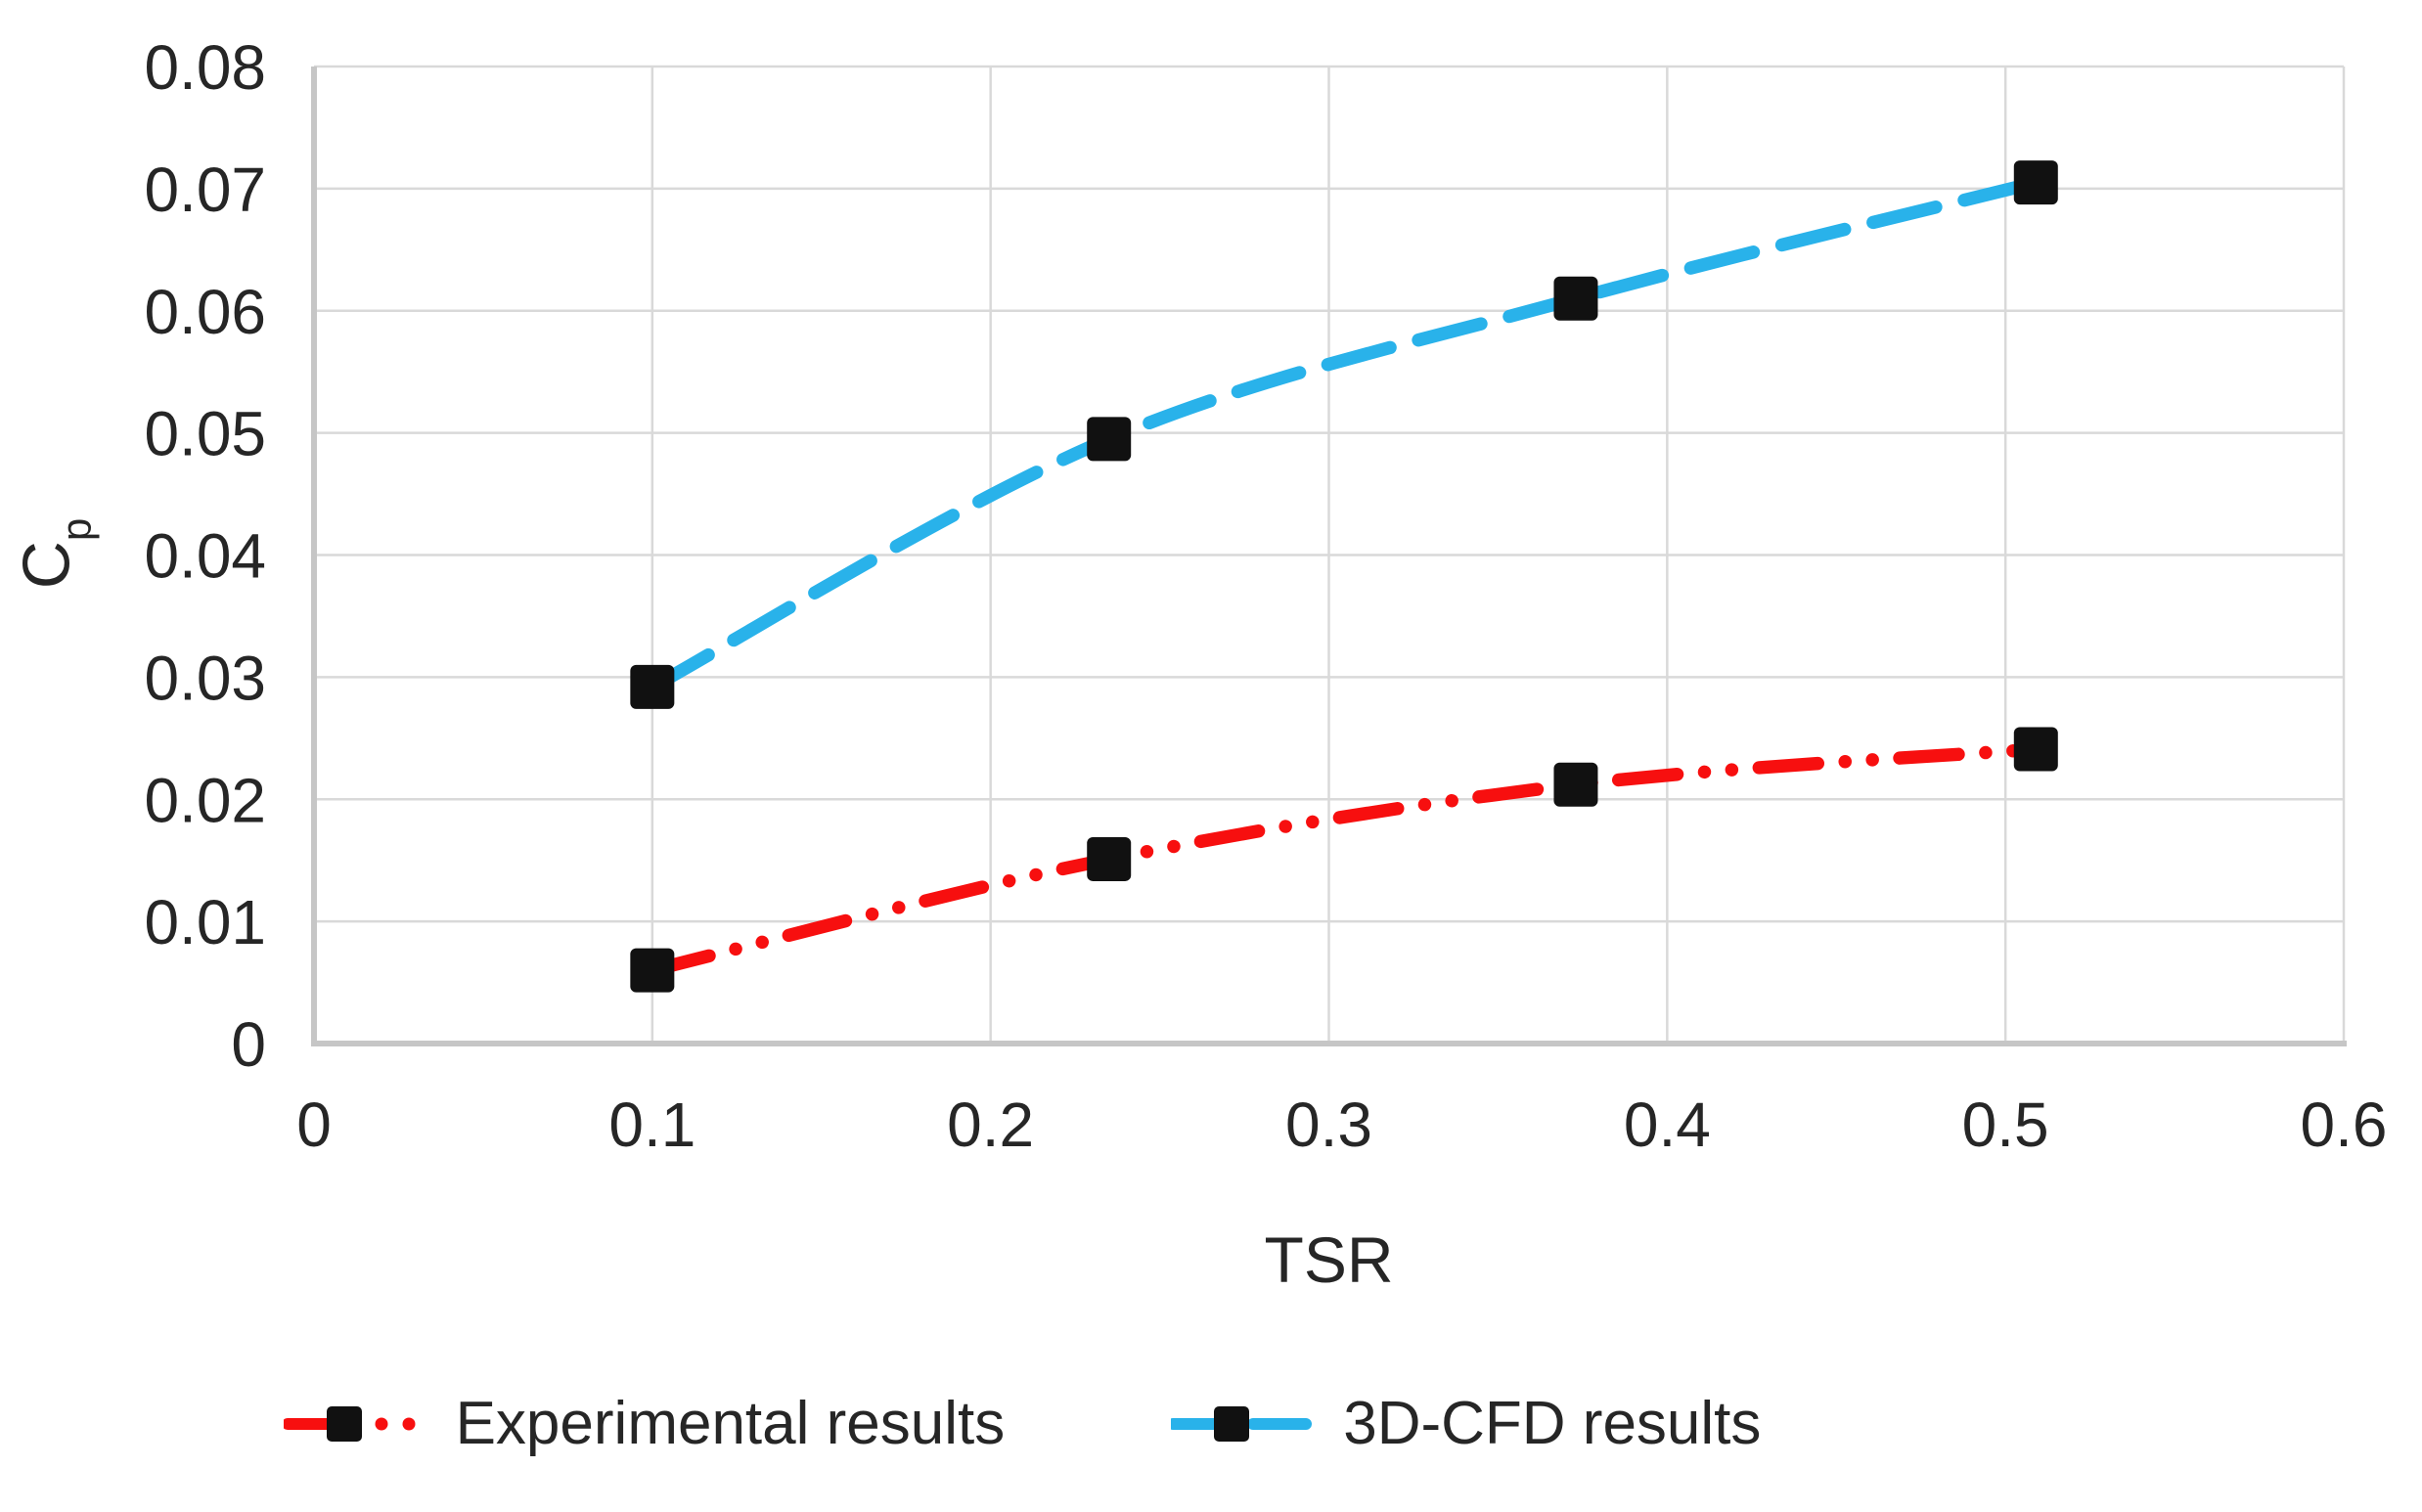 This screenshot has height=1512, width=2422. I want to click on y-tick-label: 0.08, so click(205, 68).